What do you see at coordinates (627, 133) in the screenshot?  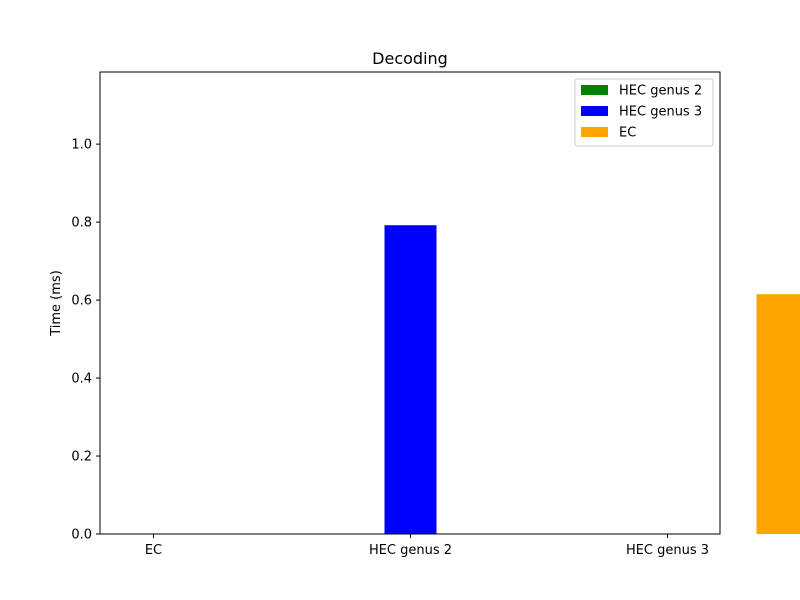 I see `legend-label: EC` at bounding box center [627, 133].